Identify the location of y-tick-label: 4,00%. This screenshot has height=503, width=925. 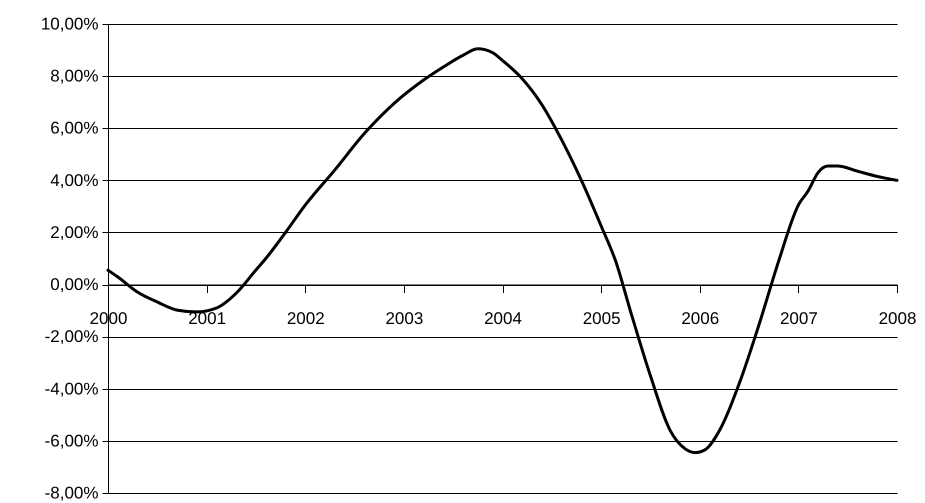
(74, 180).